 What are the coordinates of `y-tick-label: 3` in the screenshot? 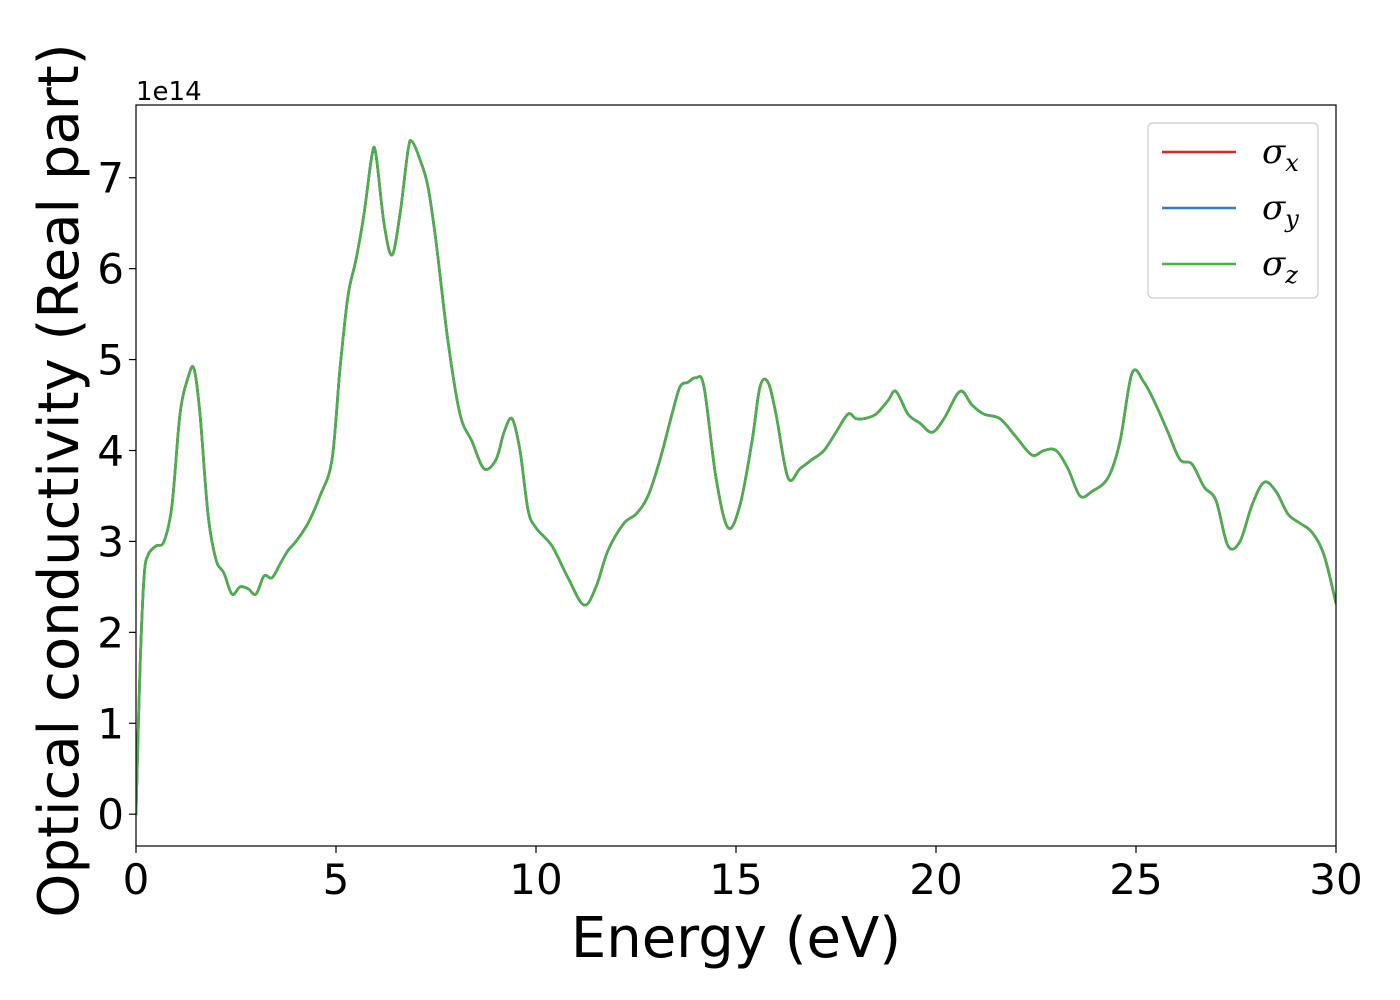 It's located at (110, 541).